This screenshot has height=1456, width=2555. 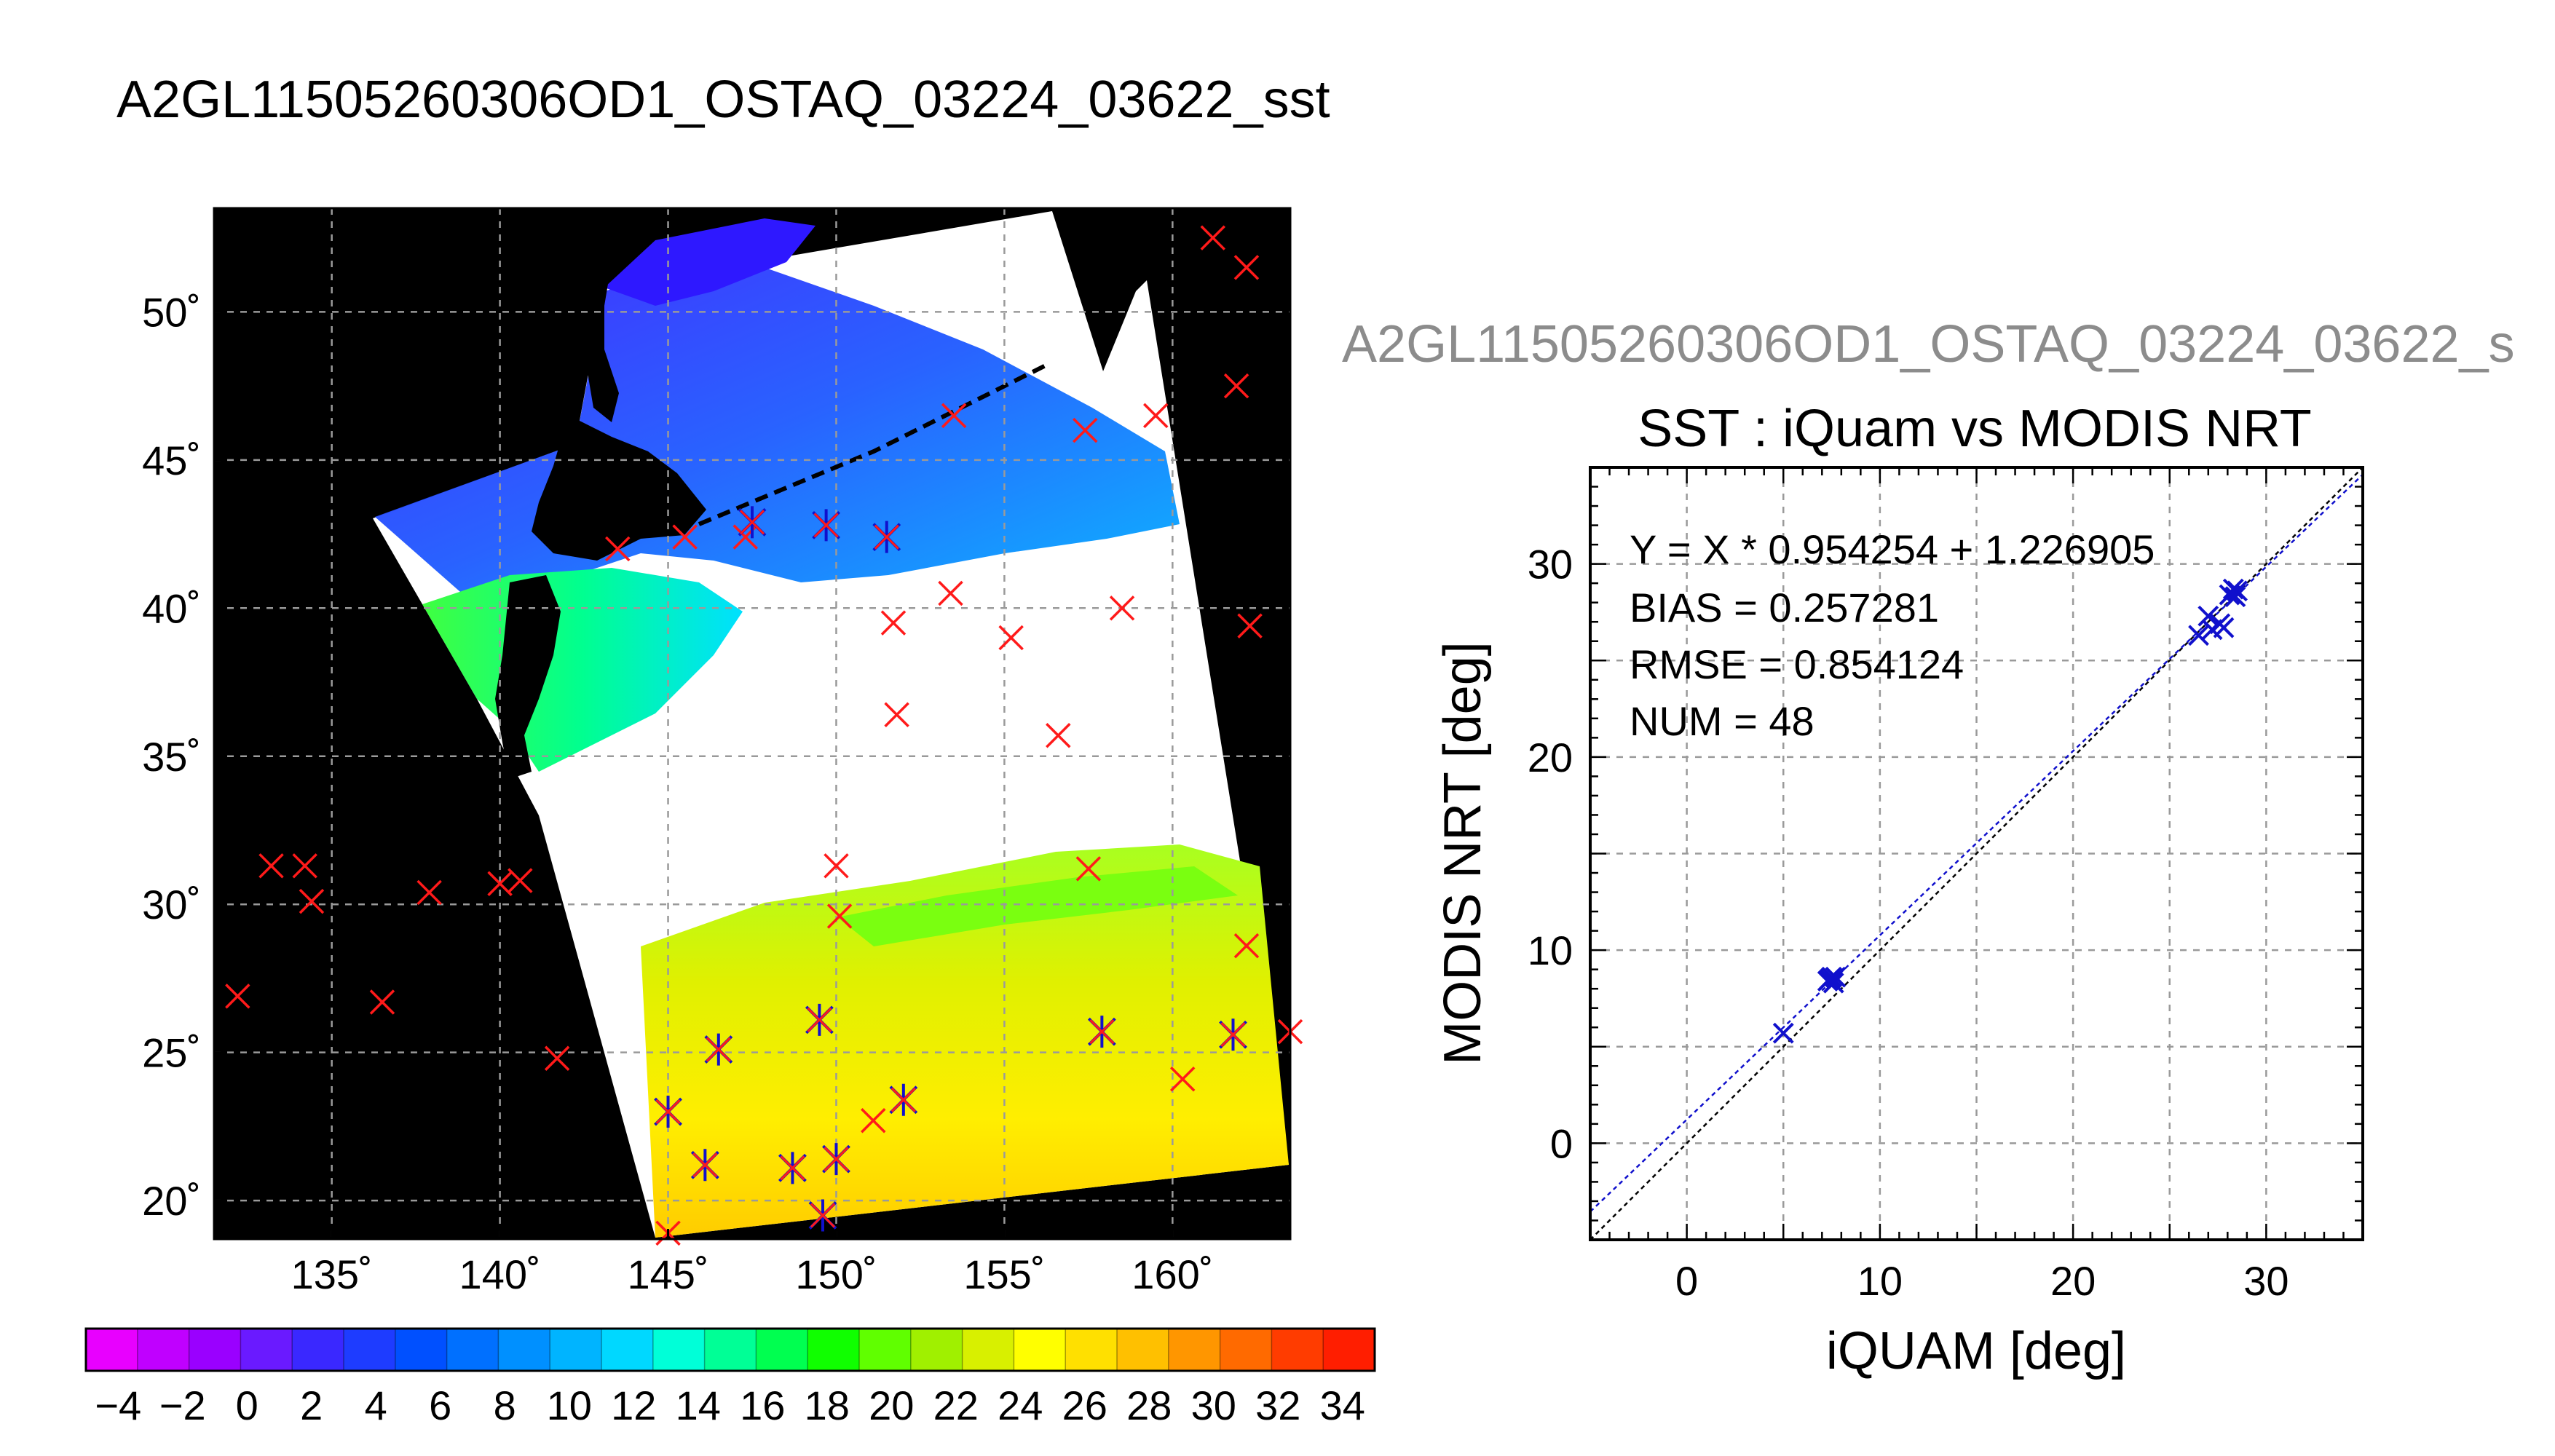 I want to click on swath-warm-water, so click(x=965, y=1041).